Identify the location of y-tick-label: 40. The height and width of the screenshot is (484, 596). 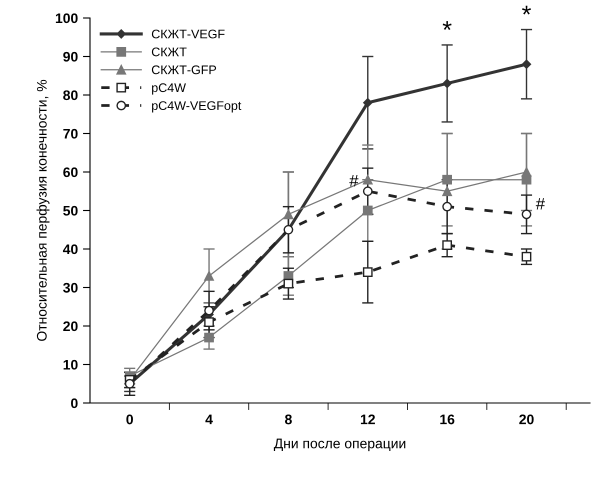
(70, 249).